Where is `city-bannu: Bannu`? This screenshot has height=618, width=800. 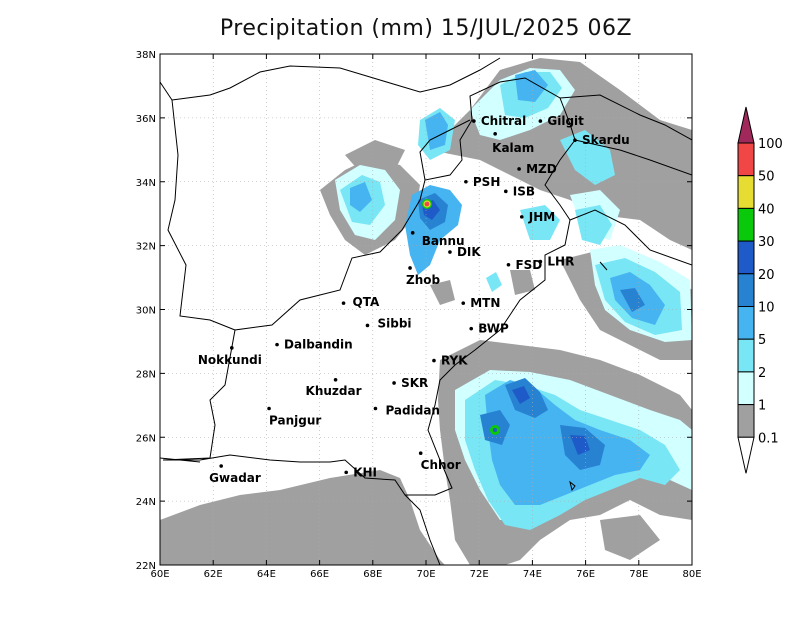 city-bannu: Bannu is located at coordinates (437, 239).